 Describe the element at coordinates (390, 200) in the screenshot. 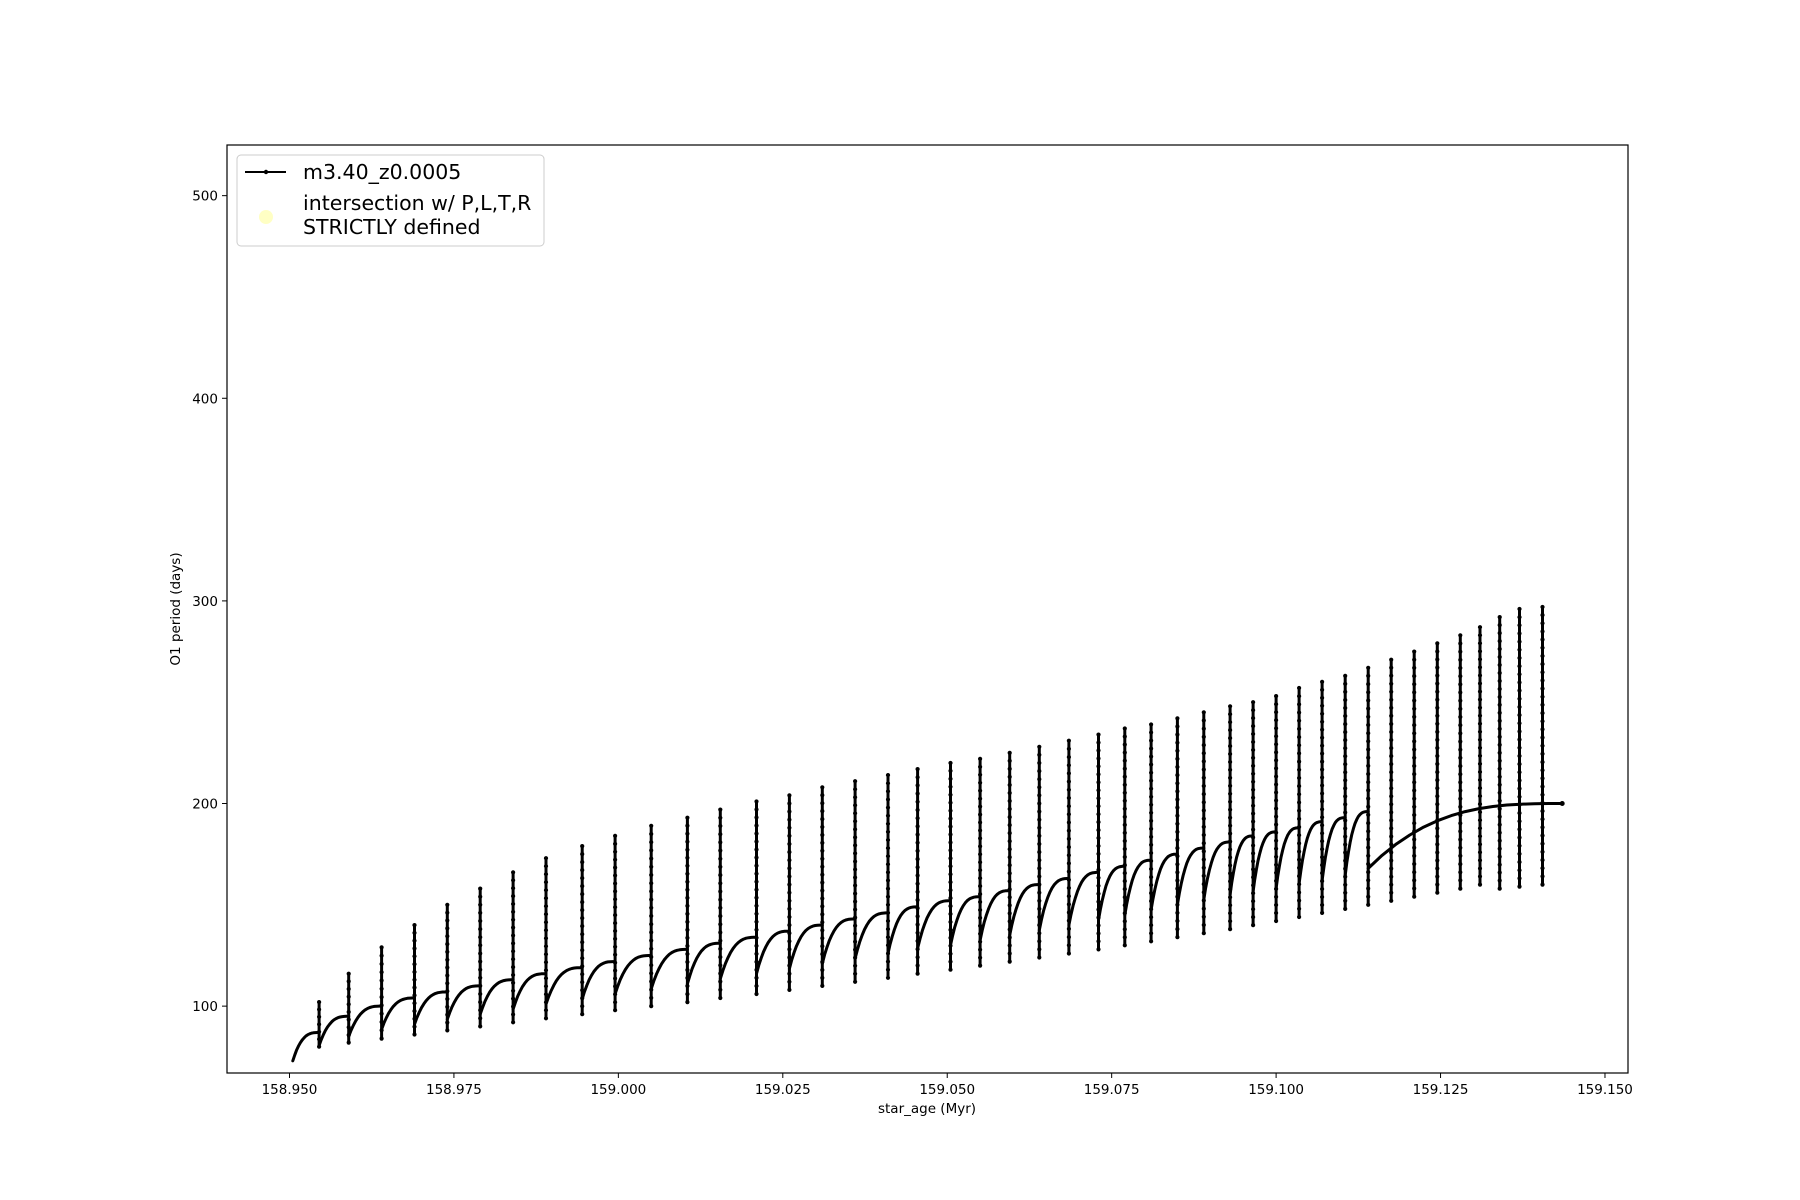

I see `legend-box` at that location.